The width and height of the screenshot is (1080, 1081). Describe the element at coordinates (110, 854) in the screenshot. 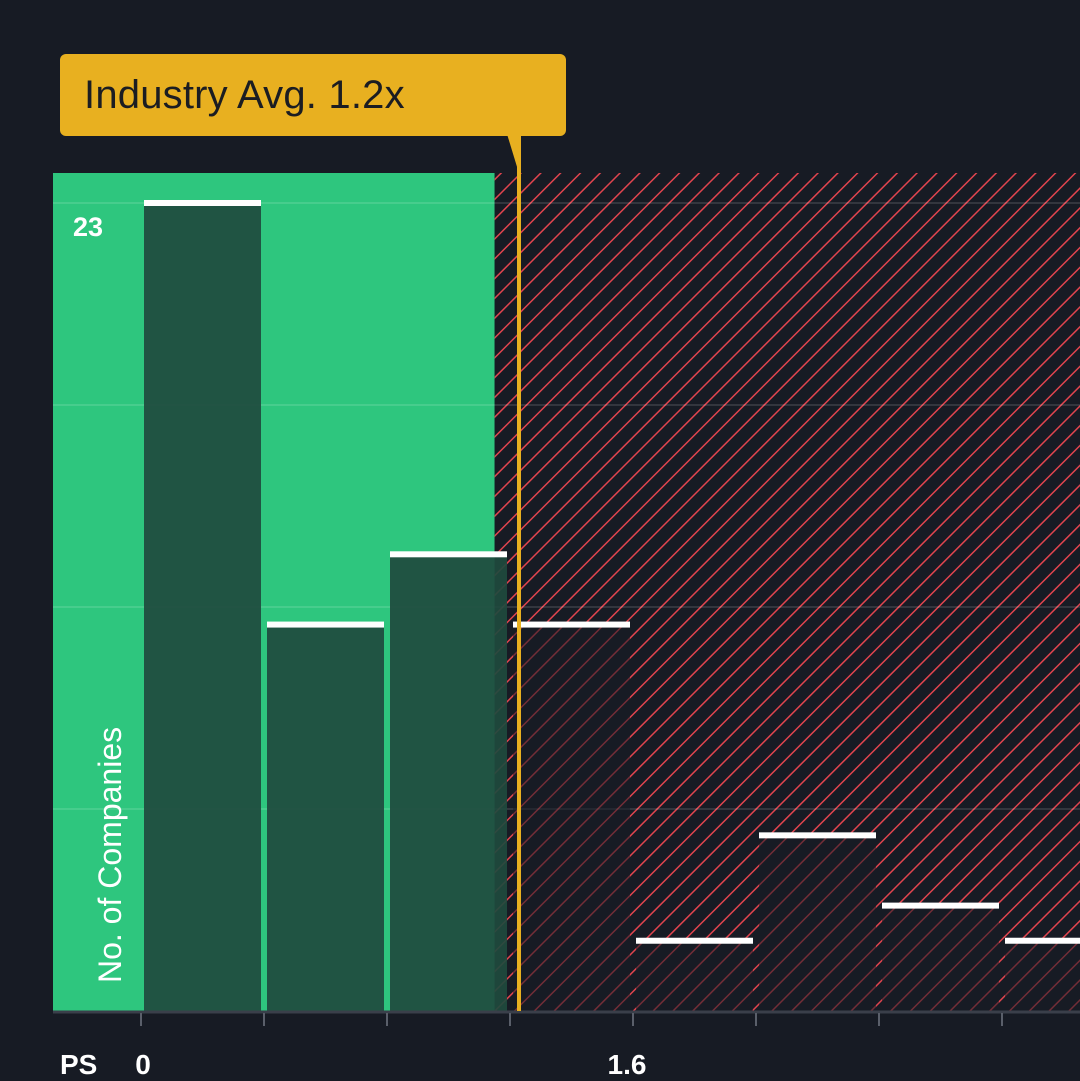

I see `y-axis-title: No. of Companies` at that location.